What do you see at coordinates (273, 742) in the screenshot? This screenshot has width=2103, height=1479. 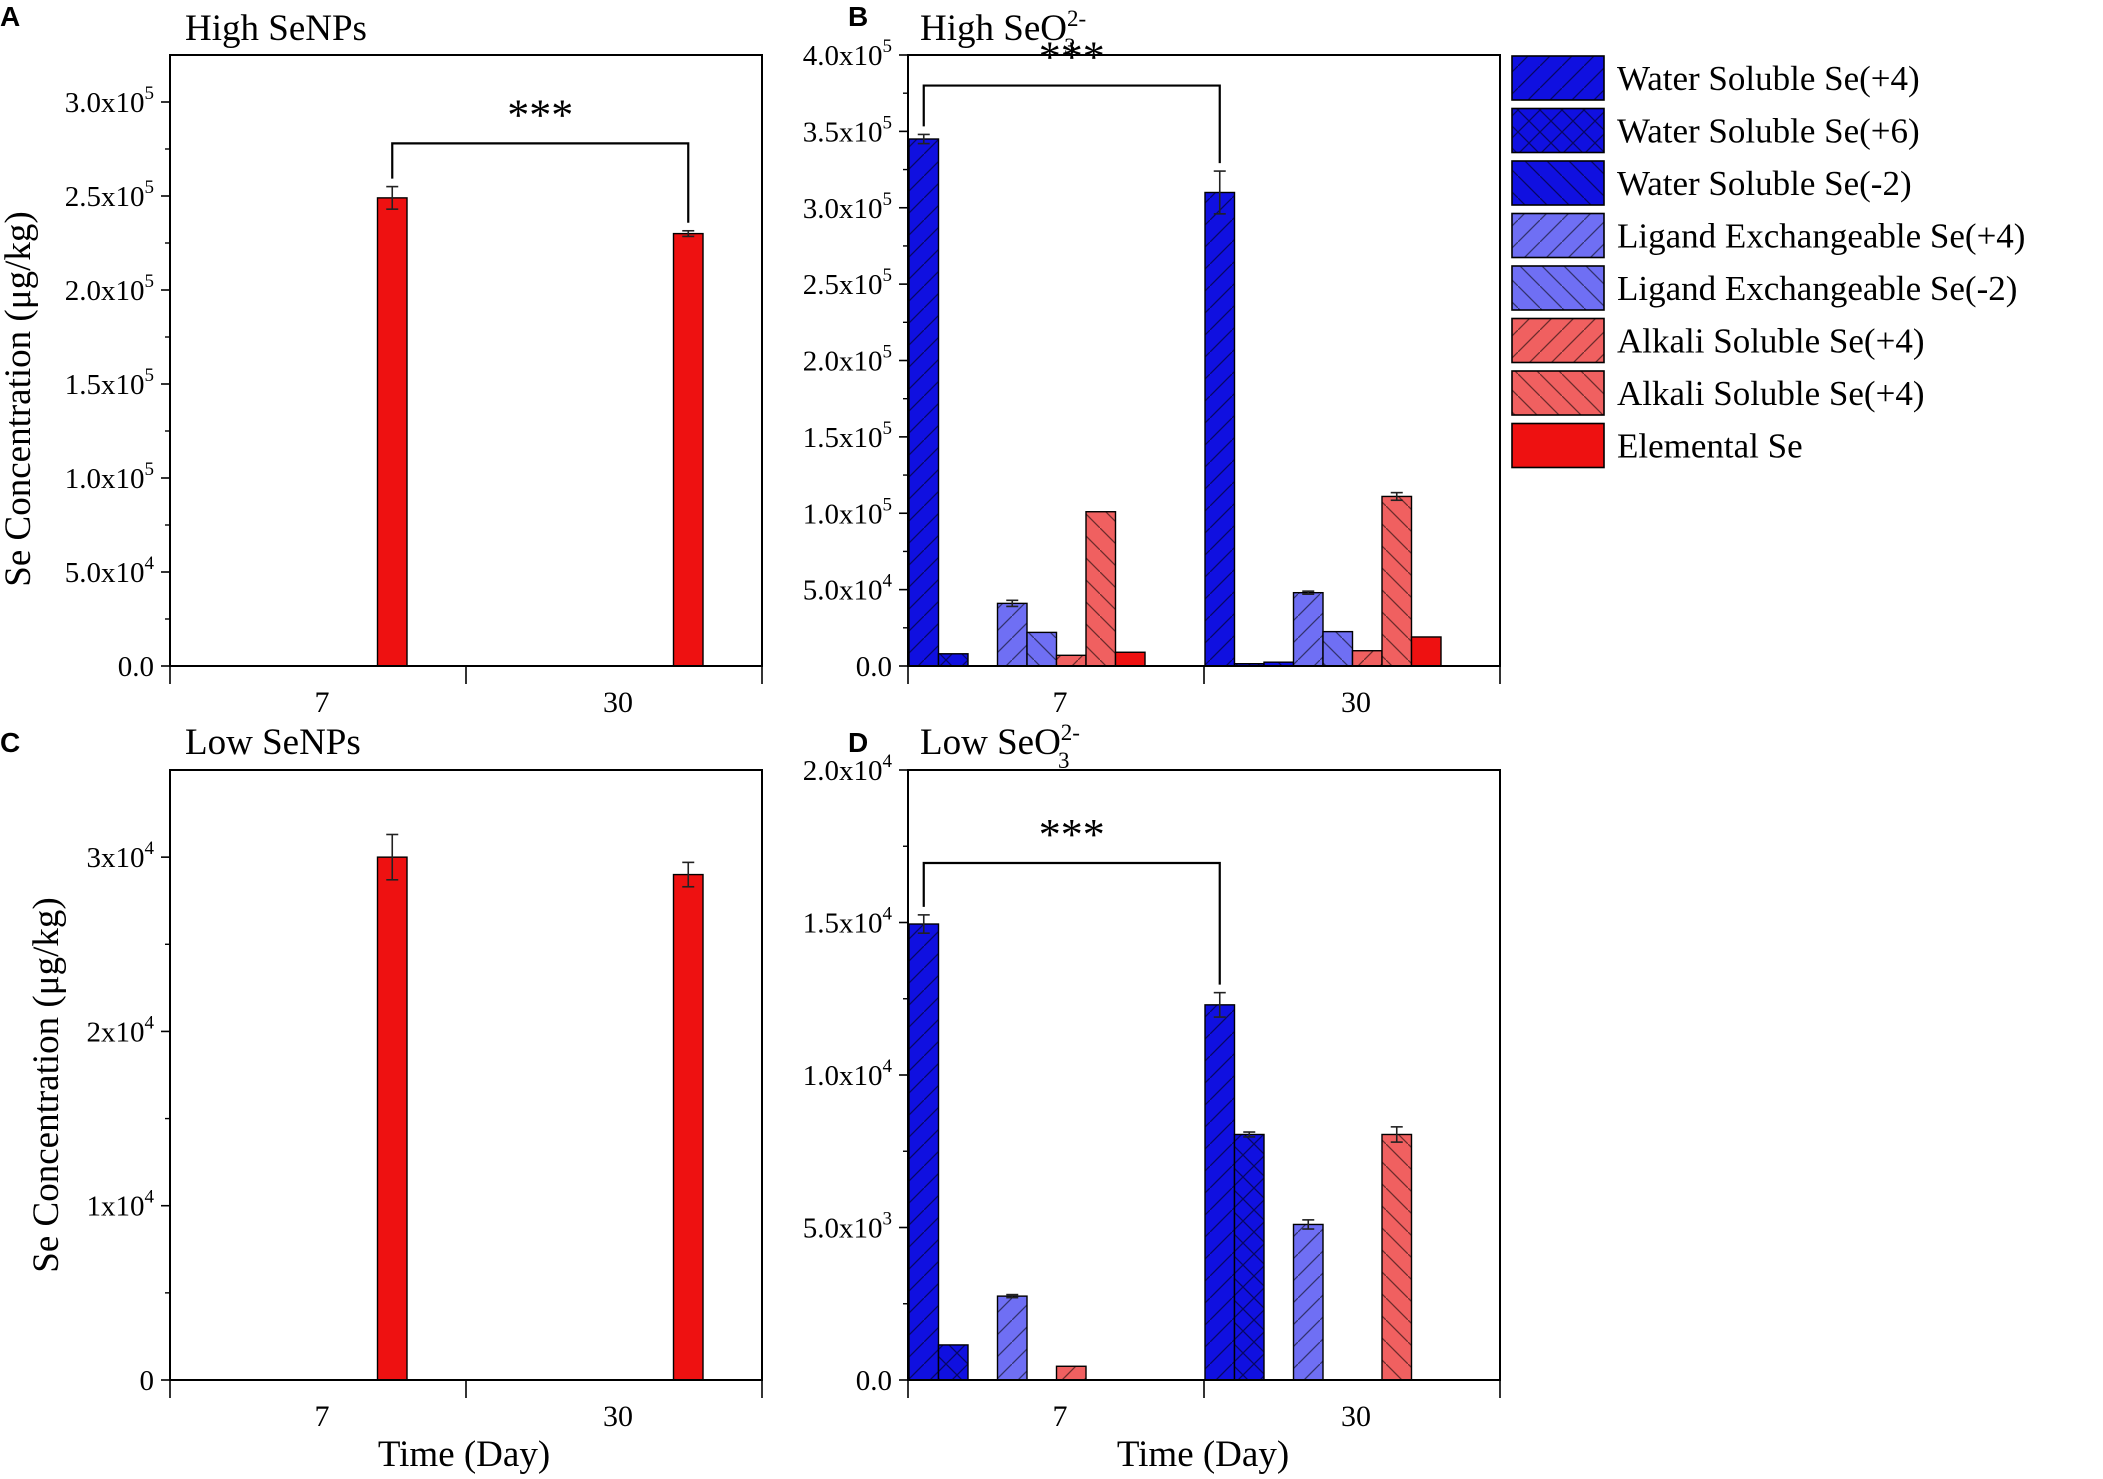 I see `panel-c-title: Low SeNPs` at bounding box center [273, 742].